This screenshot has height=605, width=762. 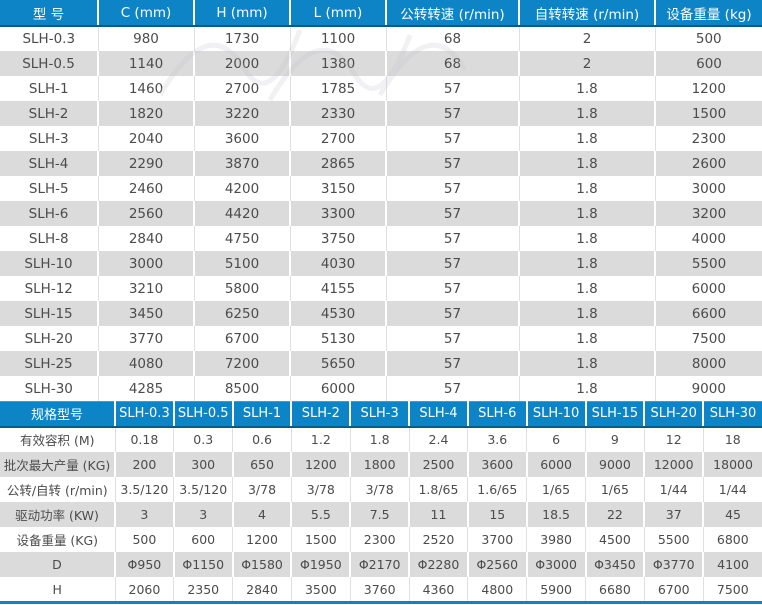 What do you see at coordinates (338, 63) in the screenshot?
I see `value-cell: 1380` at bounding box center [338, 63].